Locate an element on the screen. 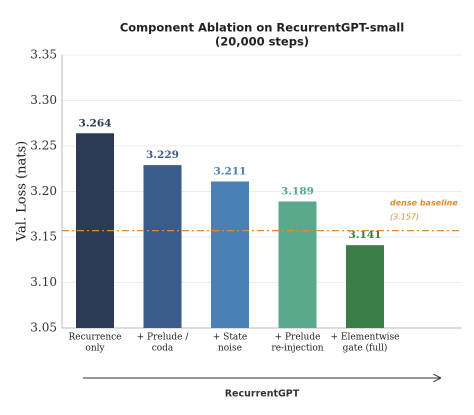  x-tick-label: noise is located at coordinates (230, 349).